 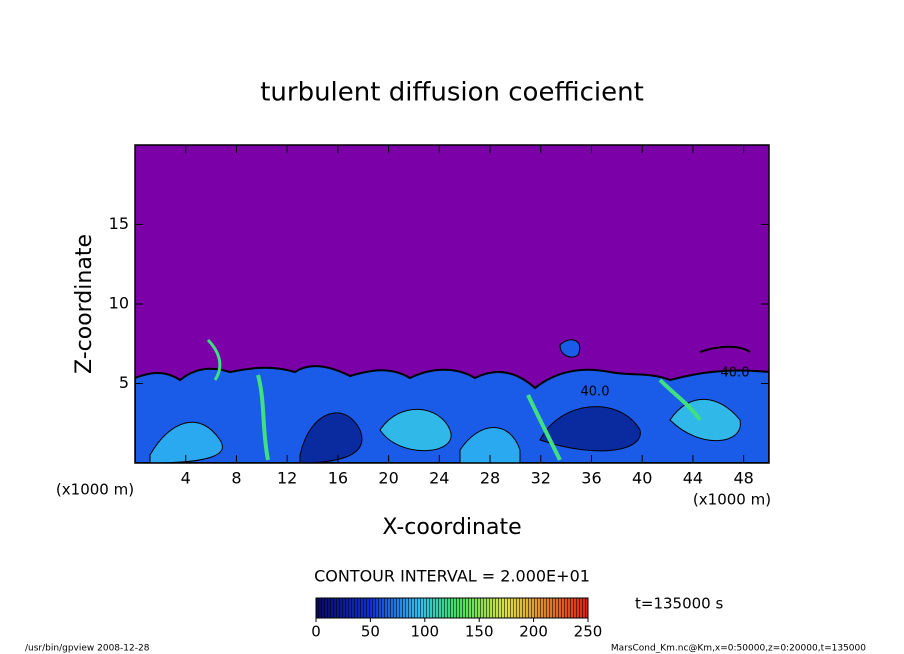 I want to click on x-axis-label: X-coordinate, so click(x=451, y=527).